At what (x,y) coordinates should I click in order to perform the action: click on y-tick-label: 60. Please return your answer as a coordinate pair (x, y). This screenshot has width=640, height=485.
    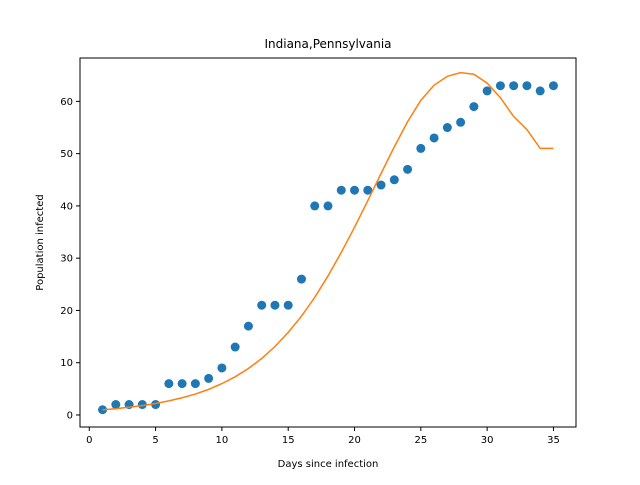
    Looking at the image, I should click on (66, 102).